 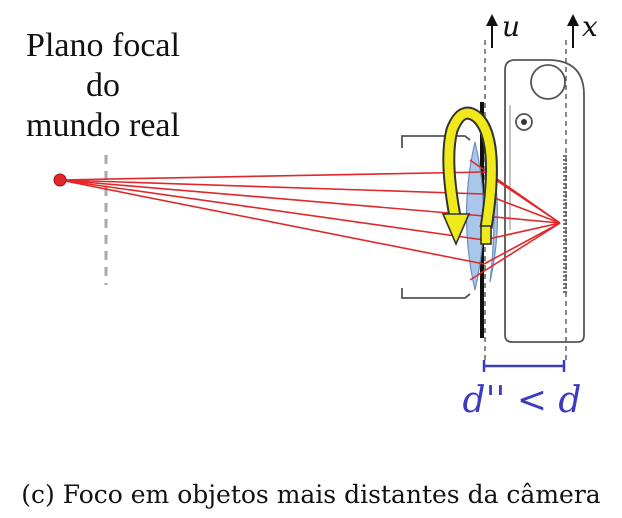 What do you see at coordinates (522, 400) in the screenshot?
I see `distance-label: d'' < d` at bounding box center [522, 400].